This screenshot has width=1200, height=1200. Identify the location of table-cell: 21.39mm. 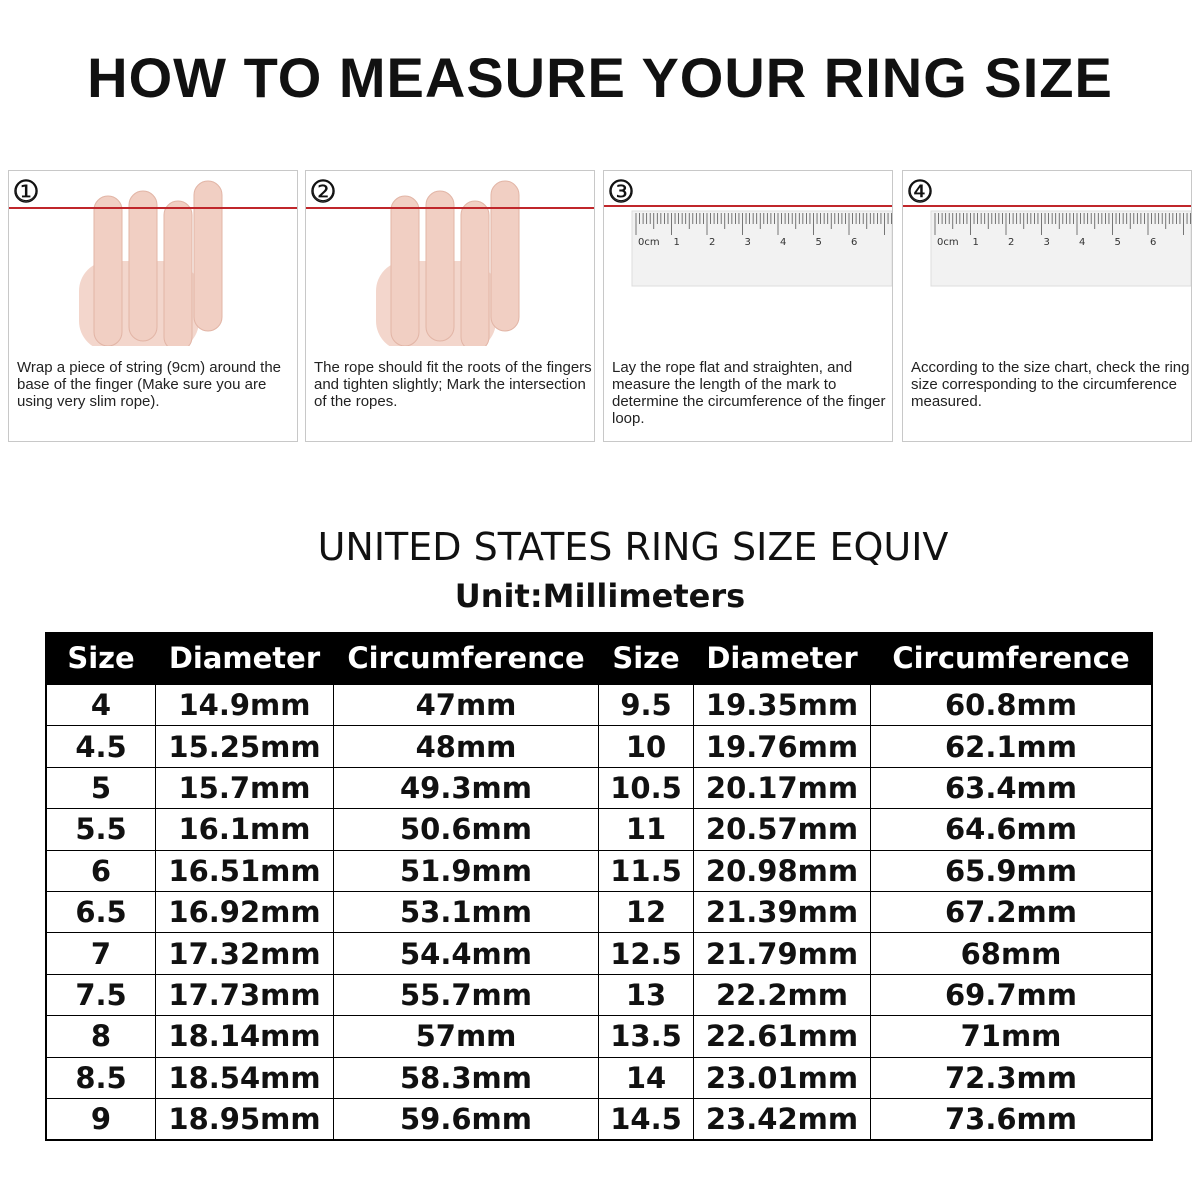
(781, 913).